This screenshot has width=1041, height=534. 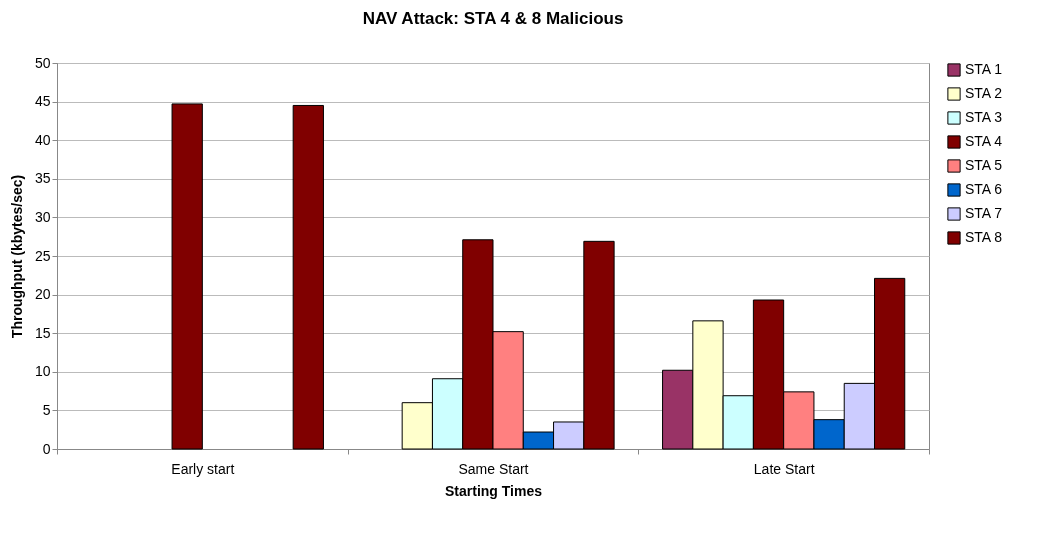 What do you see at coordinates (984, 189) in the screenshot?
I see `legend-label: STA 6` at bounding box center [984, 189].